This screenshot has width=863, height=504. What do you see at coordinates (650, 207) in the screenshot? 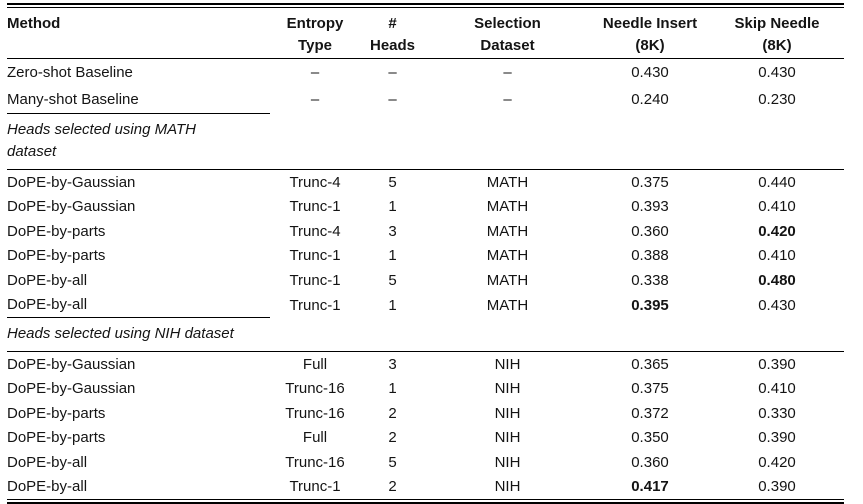
I see `needle-insert-cell: 0.393` at bounding box center [650, 207].